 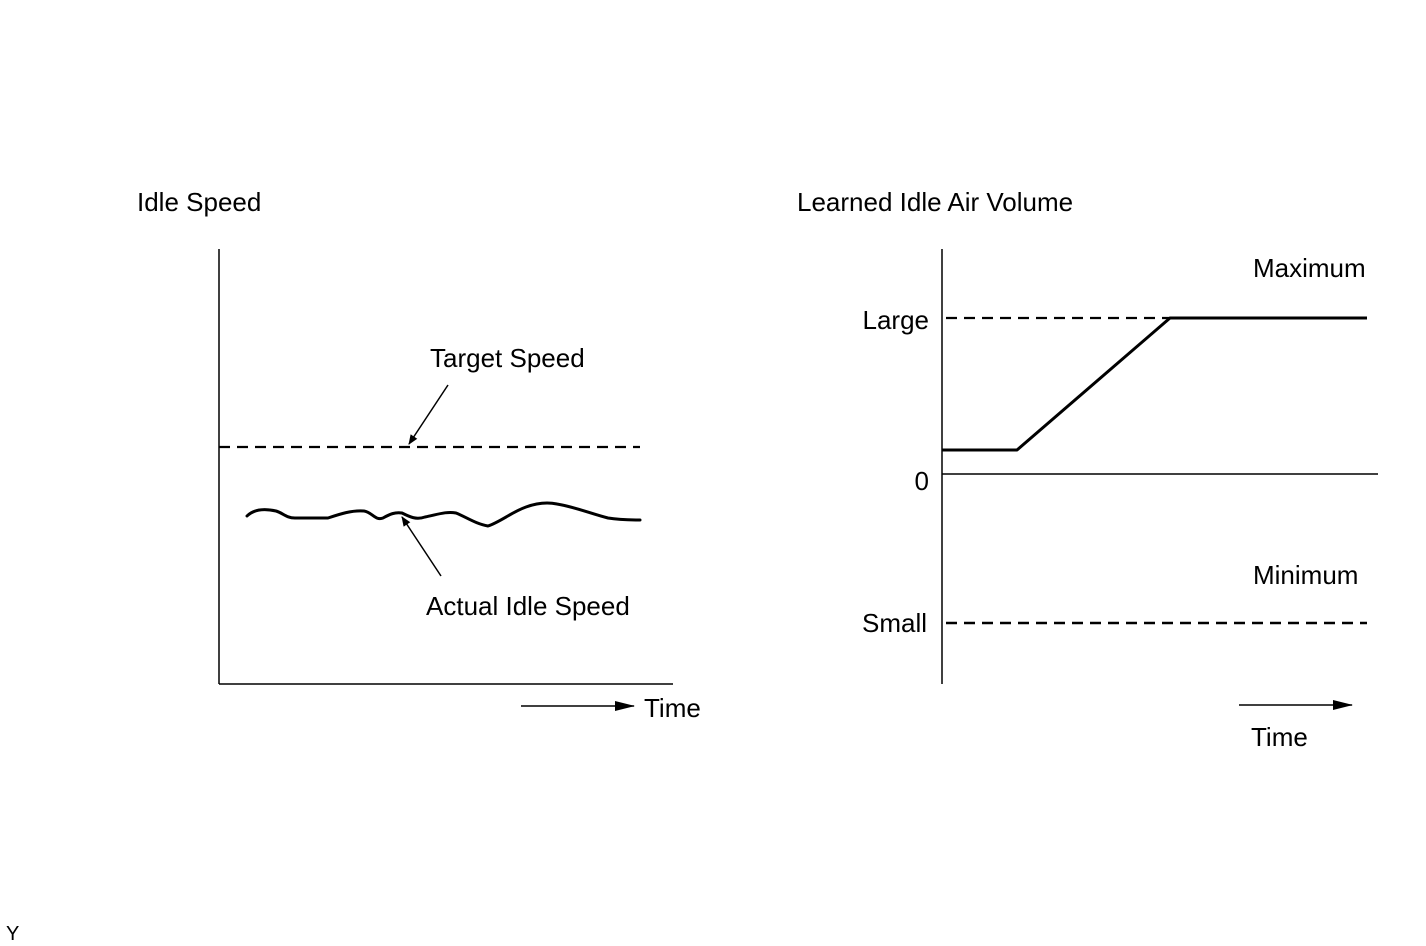 What do you see at coordinates (672, 708) in the screenshot?
I see `left-time-label: Time` at bounding box center [672, 708].